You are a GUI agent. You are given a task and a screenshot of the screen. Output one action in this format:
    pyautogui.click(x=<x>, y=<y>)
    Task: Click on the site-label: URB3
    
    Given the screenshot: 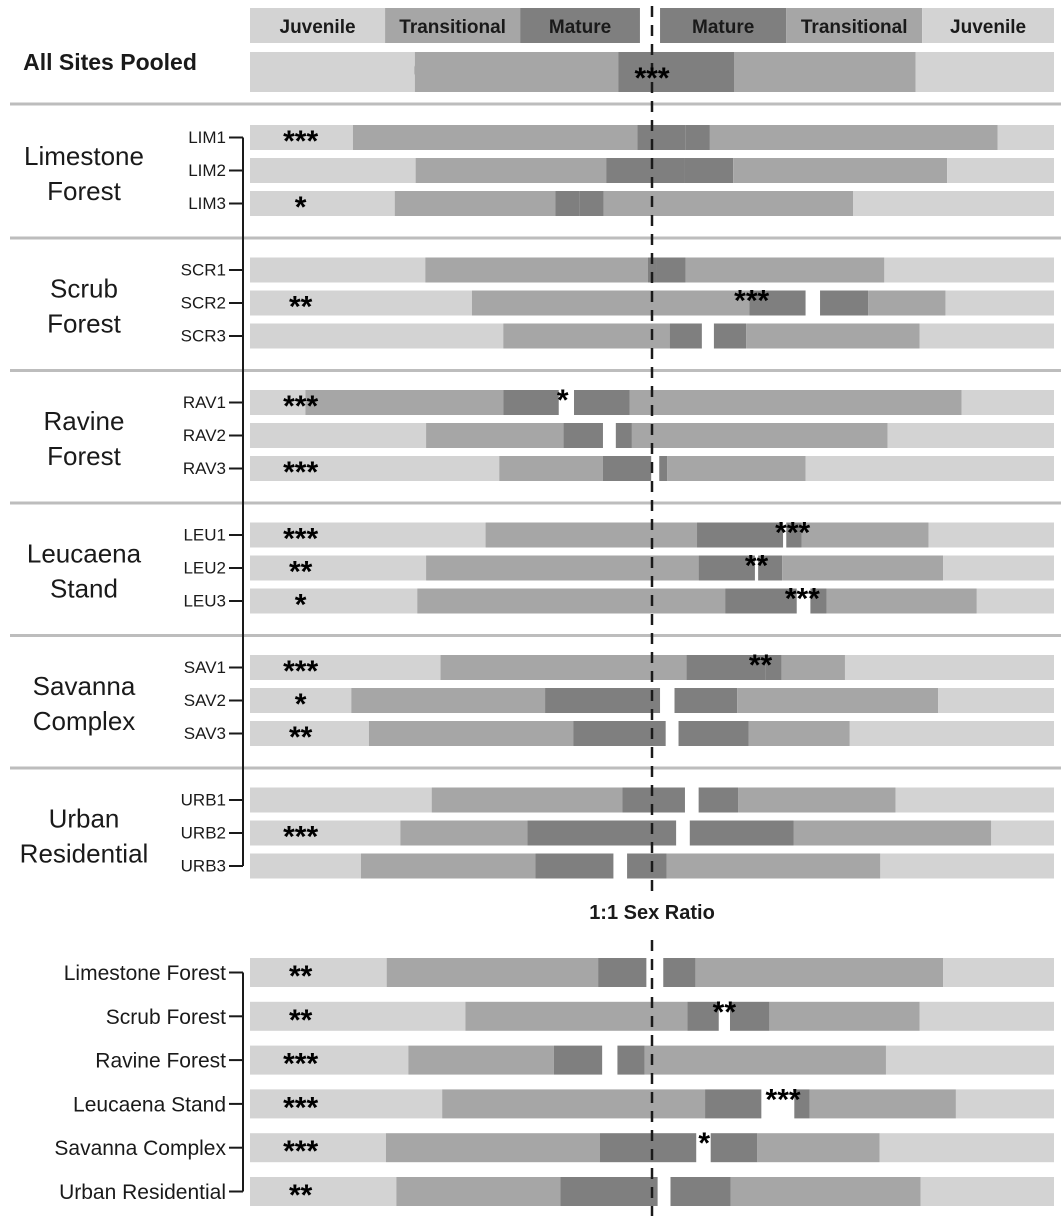 What is the action you would take?
    pyautogui.click(x=203, y=866)
    